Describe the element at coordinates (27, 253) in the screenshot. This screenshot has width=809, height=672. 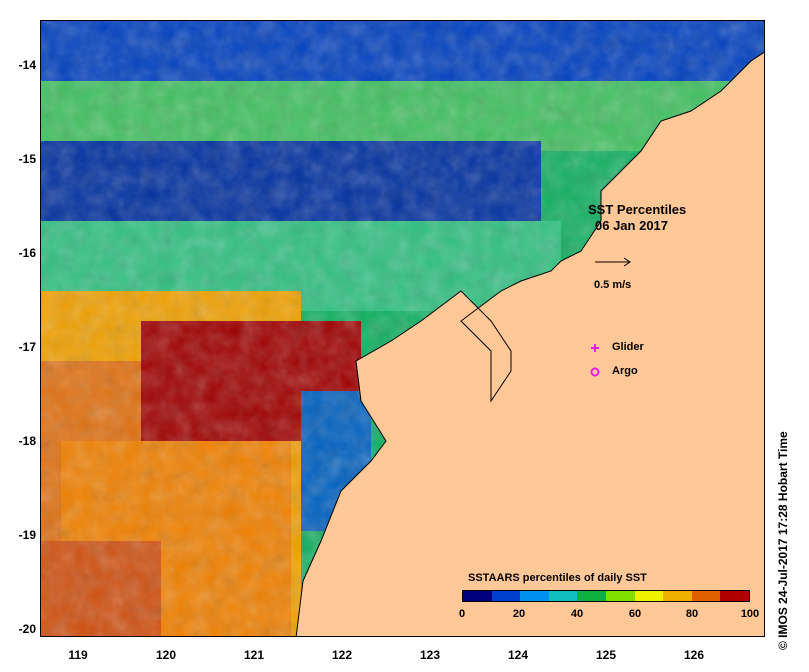
I see `y-tick: -16` at that location.